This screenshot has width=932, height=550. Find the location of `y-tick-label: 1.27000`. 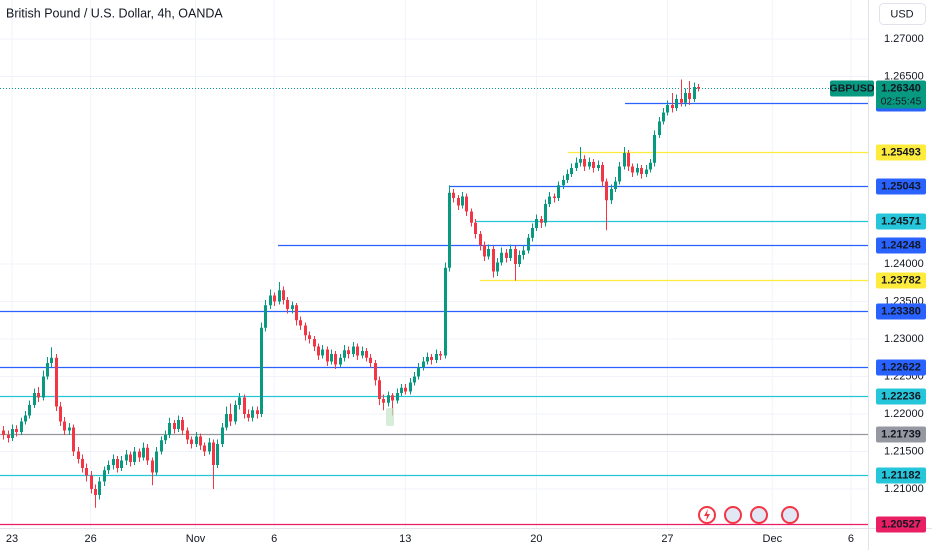

y-tick-label: 1.27000 is located at coordinates (904, 39).